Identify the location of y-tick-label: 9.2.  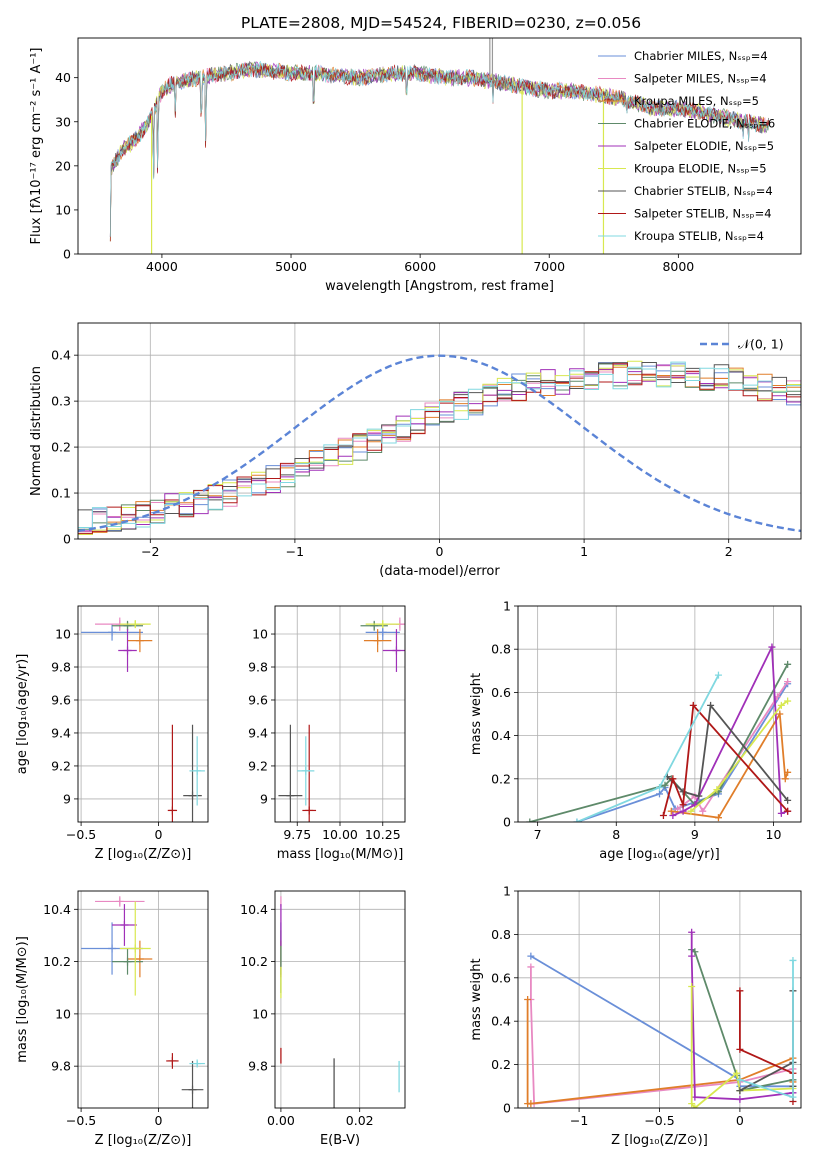
(61, 765).